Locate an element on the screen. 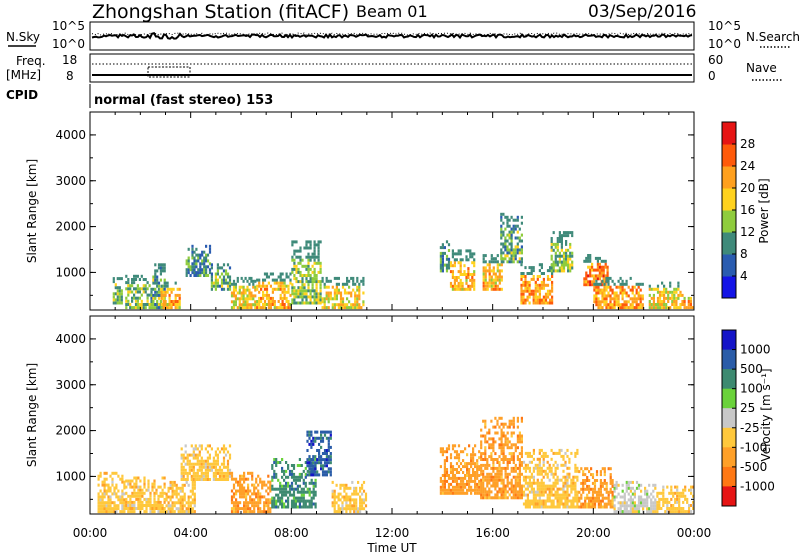 This screenshot has width=800, height=554. velocity-colorbar-tick-label: 1000 is located at coordinates (755, 350).